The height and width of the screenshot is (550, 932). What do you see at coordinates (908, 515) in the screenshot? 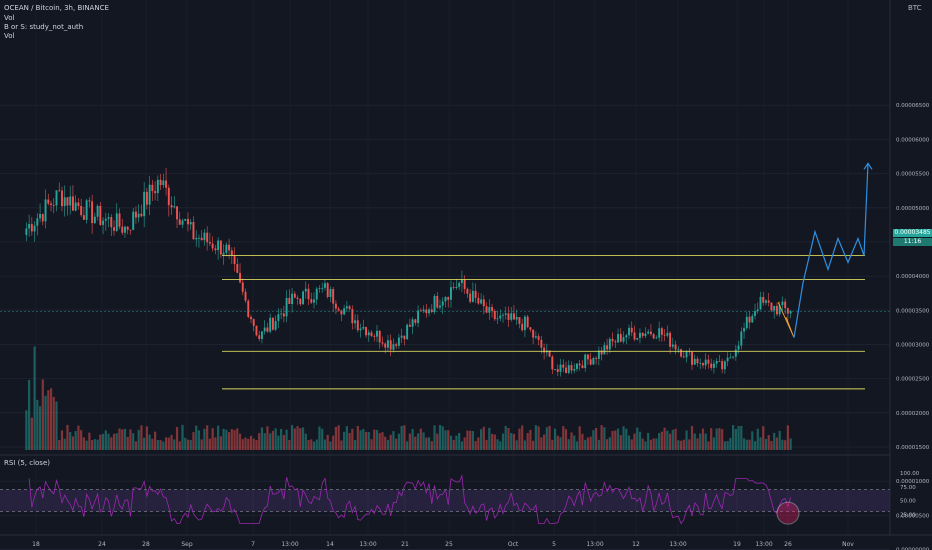
I see `rsi-tick-label: 25.00` at bounding box center [908, 515].